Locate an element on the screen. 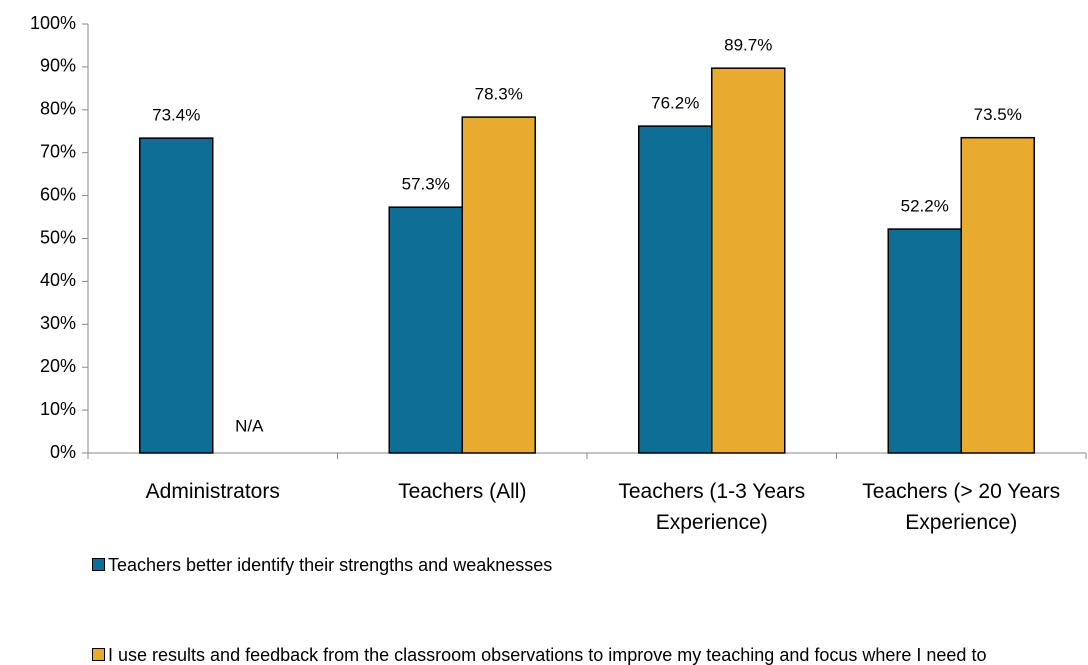 The height and width of the screenshot is (665, 1088). value-label: 76.2% is located at coordinates (675, 103).